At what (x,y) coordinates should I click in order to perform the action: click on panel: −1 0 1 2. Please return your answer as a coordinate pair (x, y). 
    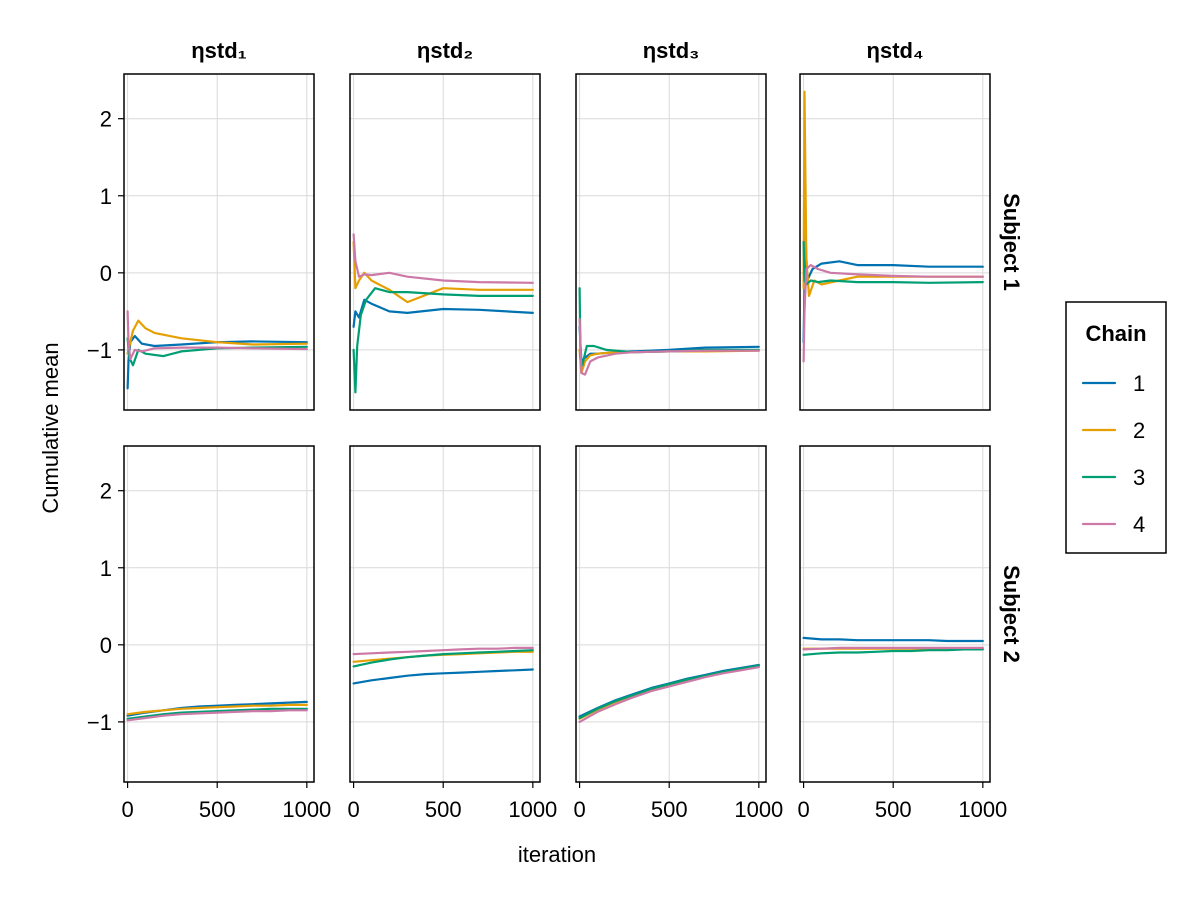
    Looking at the image, I should click on (201, 242).